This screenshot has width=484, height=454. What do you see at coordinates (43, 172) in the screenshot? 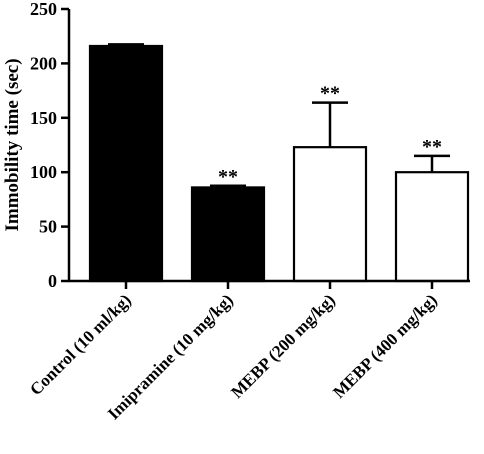
I see `y-tick-label: 100` at bounding box center [43, 172].